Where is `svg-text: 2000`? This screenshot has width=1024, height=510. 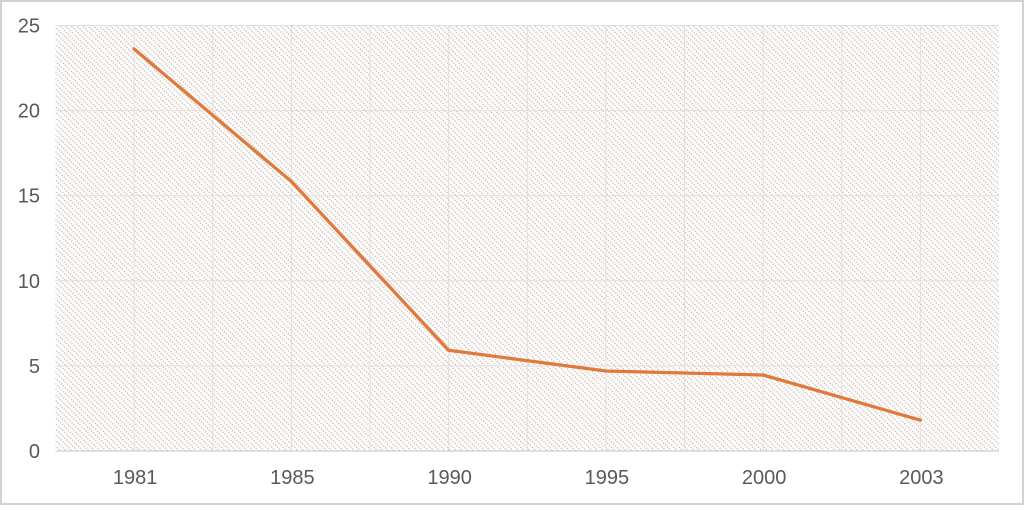 svg-text: 2000 is located at coordinates (764, 478).